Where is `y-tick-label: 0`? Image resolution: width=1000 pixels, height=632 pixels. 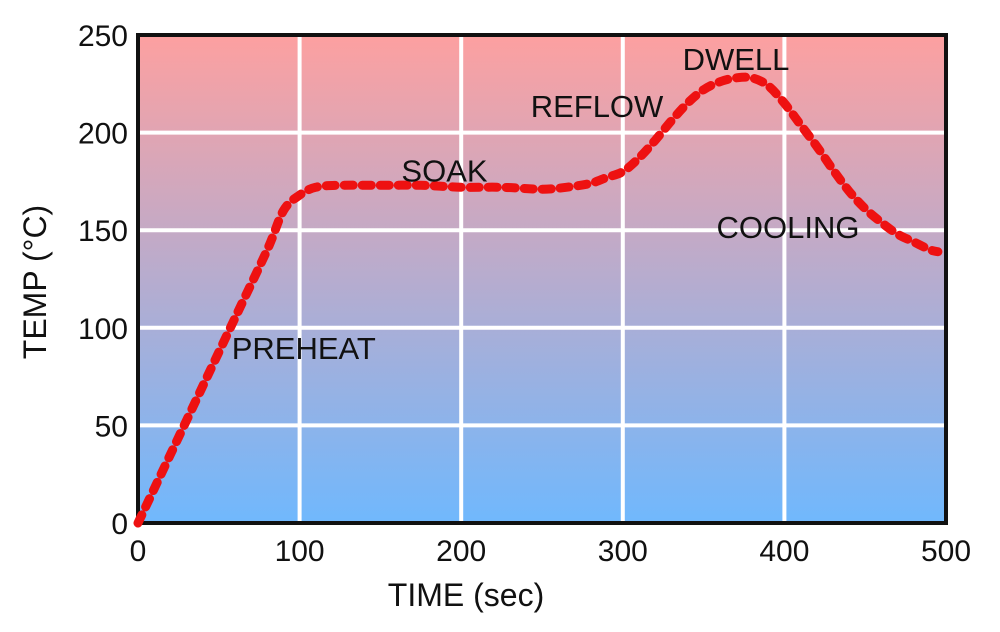
y-tick-label: 0 is located at coordinates (119, 524).